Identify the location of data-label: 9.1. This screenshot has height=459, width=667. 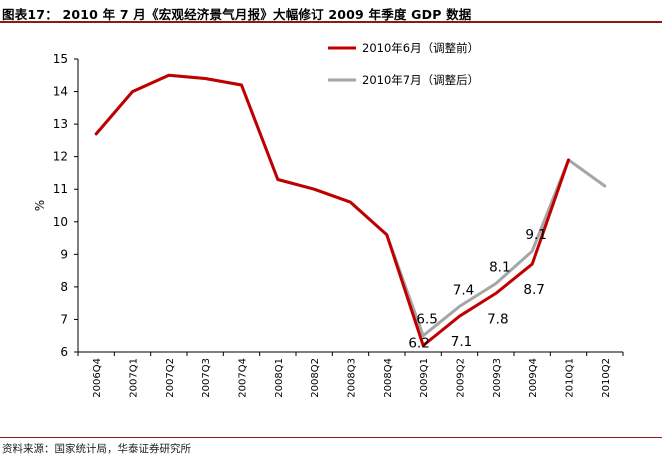
(535, 235).